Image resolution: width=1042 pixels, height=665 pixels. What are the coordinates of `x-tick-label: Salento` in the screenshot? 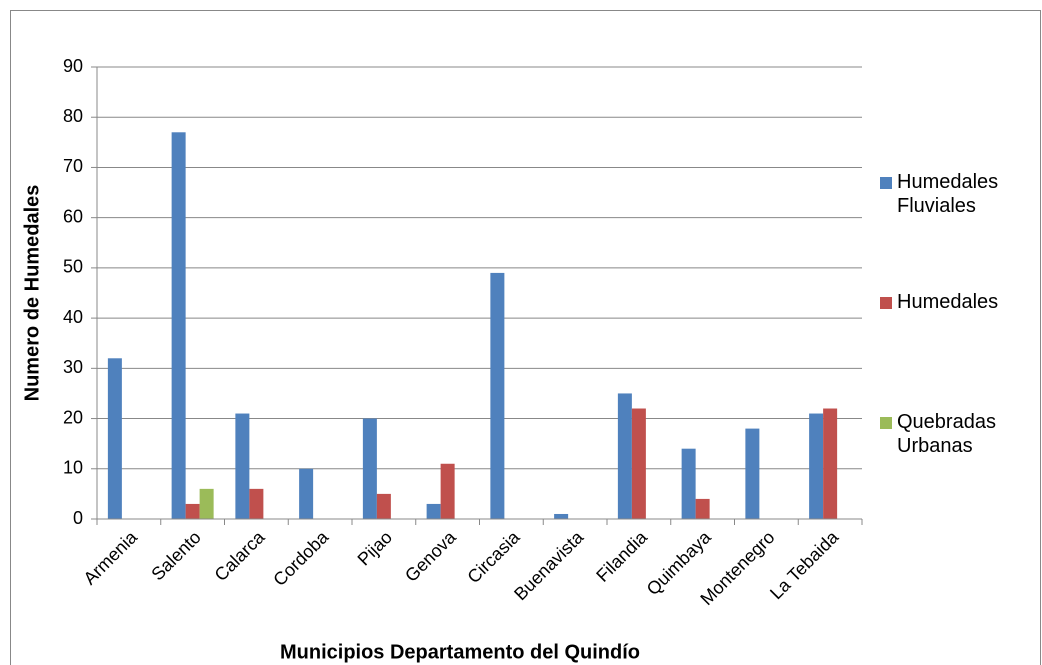 It's located at (175, 555).